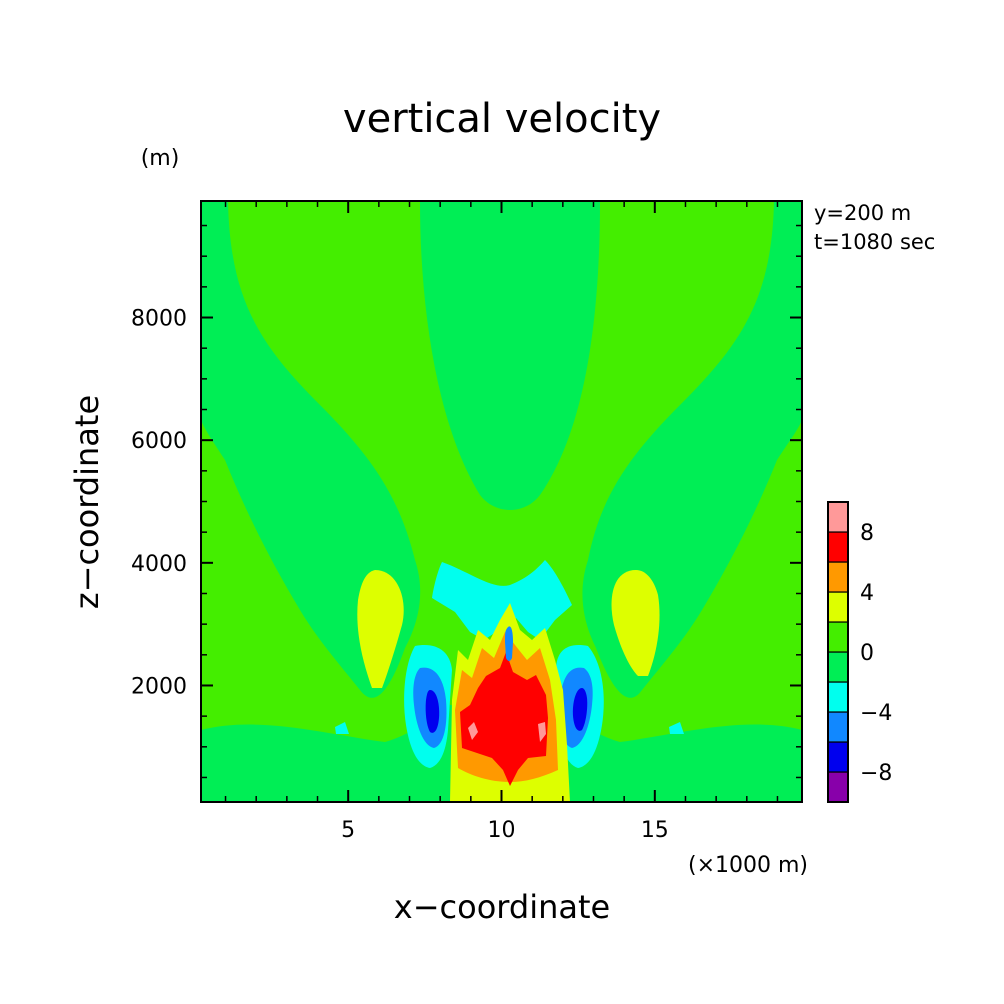 This screenshot has width=1004, height=1004. Describe the element at coordinates (876, 773) in the screenshot. I see `colorbar-tick-label: −8` at that location.